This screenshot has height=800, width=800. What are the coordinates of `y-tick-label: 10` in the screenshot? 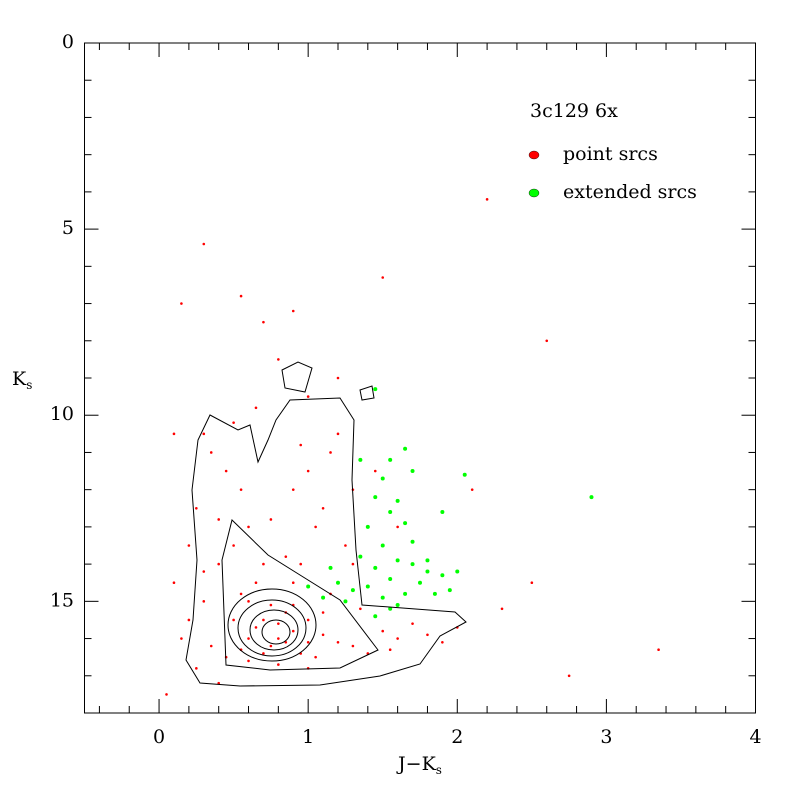 It's located at (62, 414).